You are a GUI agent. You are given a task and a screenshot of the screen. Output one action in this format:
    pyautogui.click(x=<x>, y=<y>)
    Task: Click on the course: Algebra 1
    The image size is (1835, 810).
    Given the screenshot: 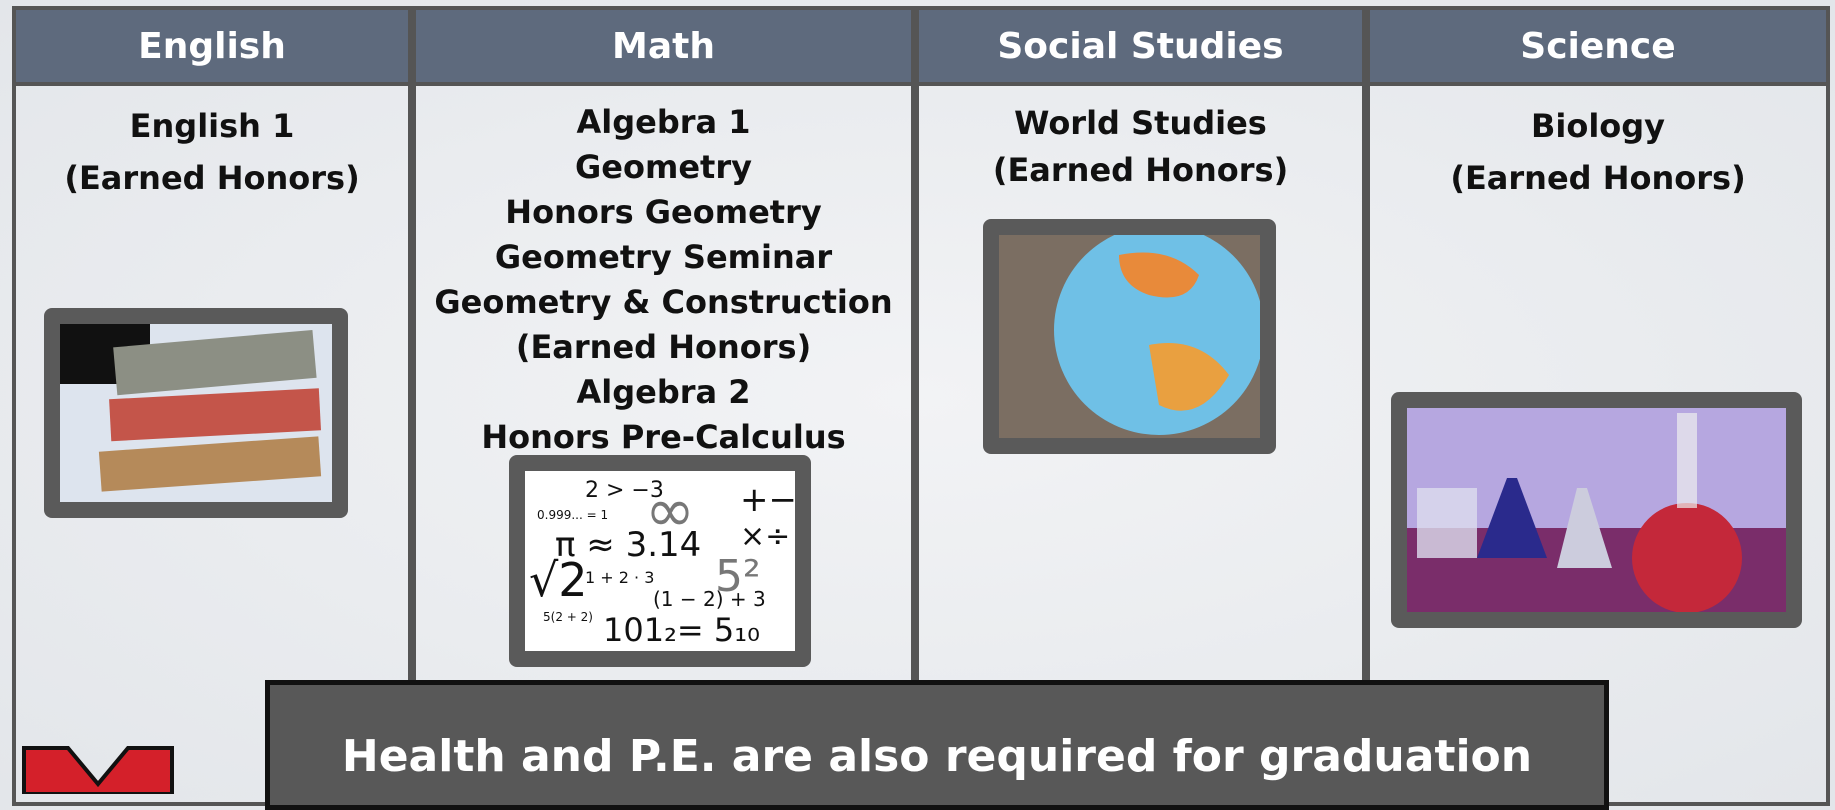 What is the action you would take?
    pyautogui.click(x=663, y=122)
    